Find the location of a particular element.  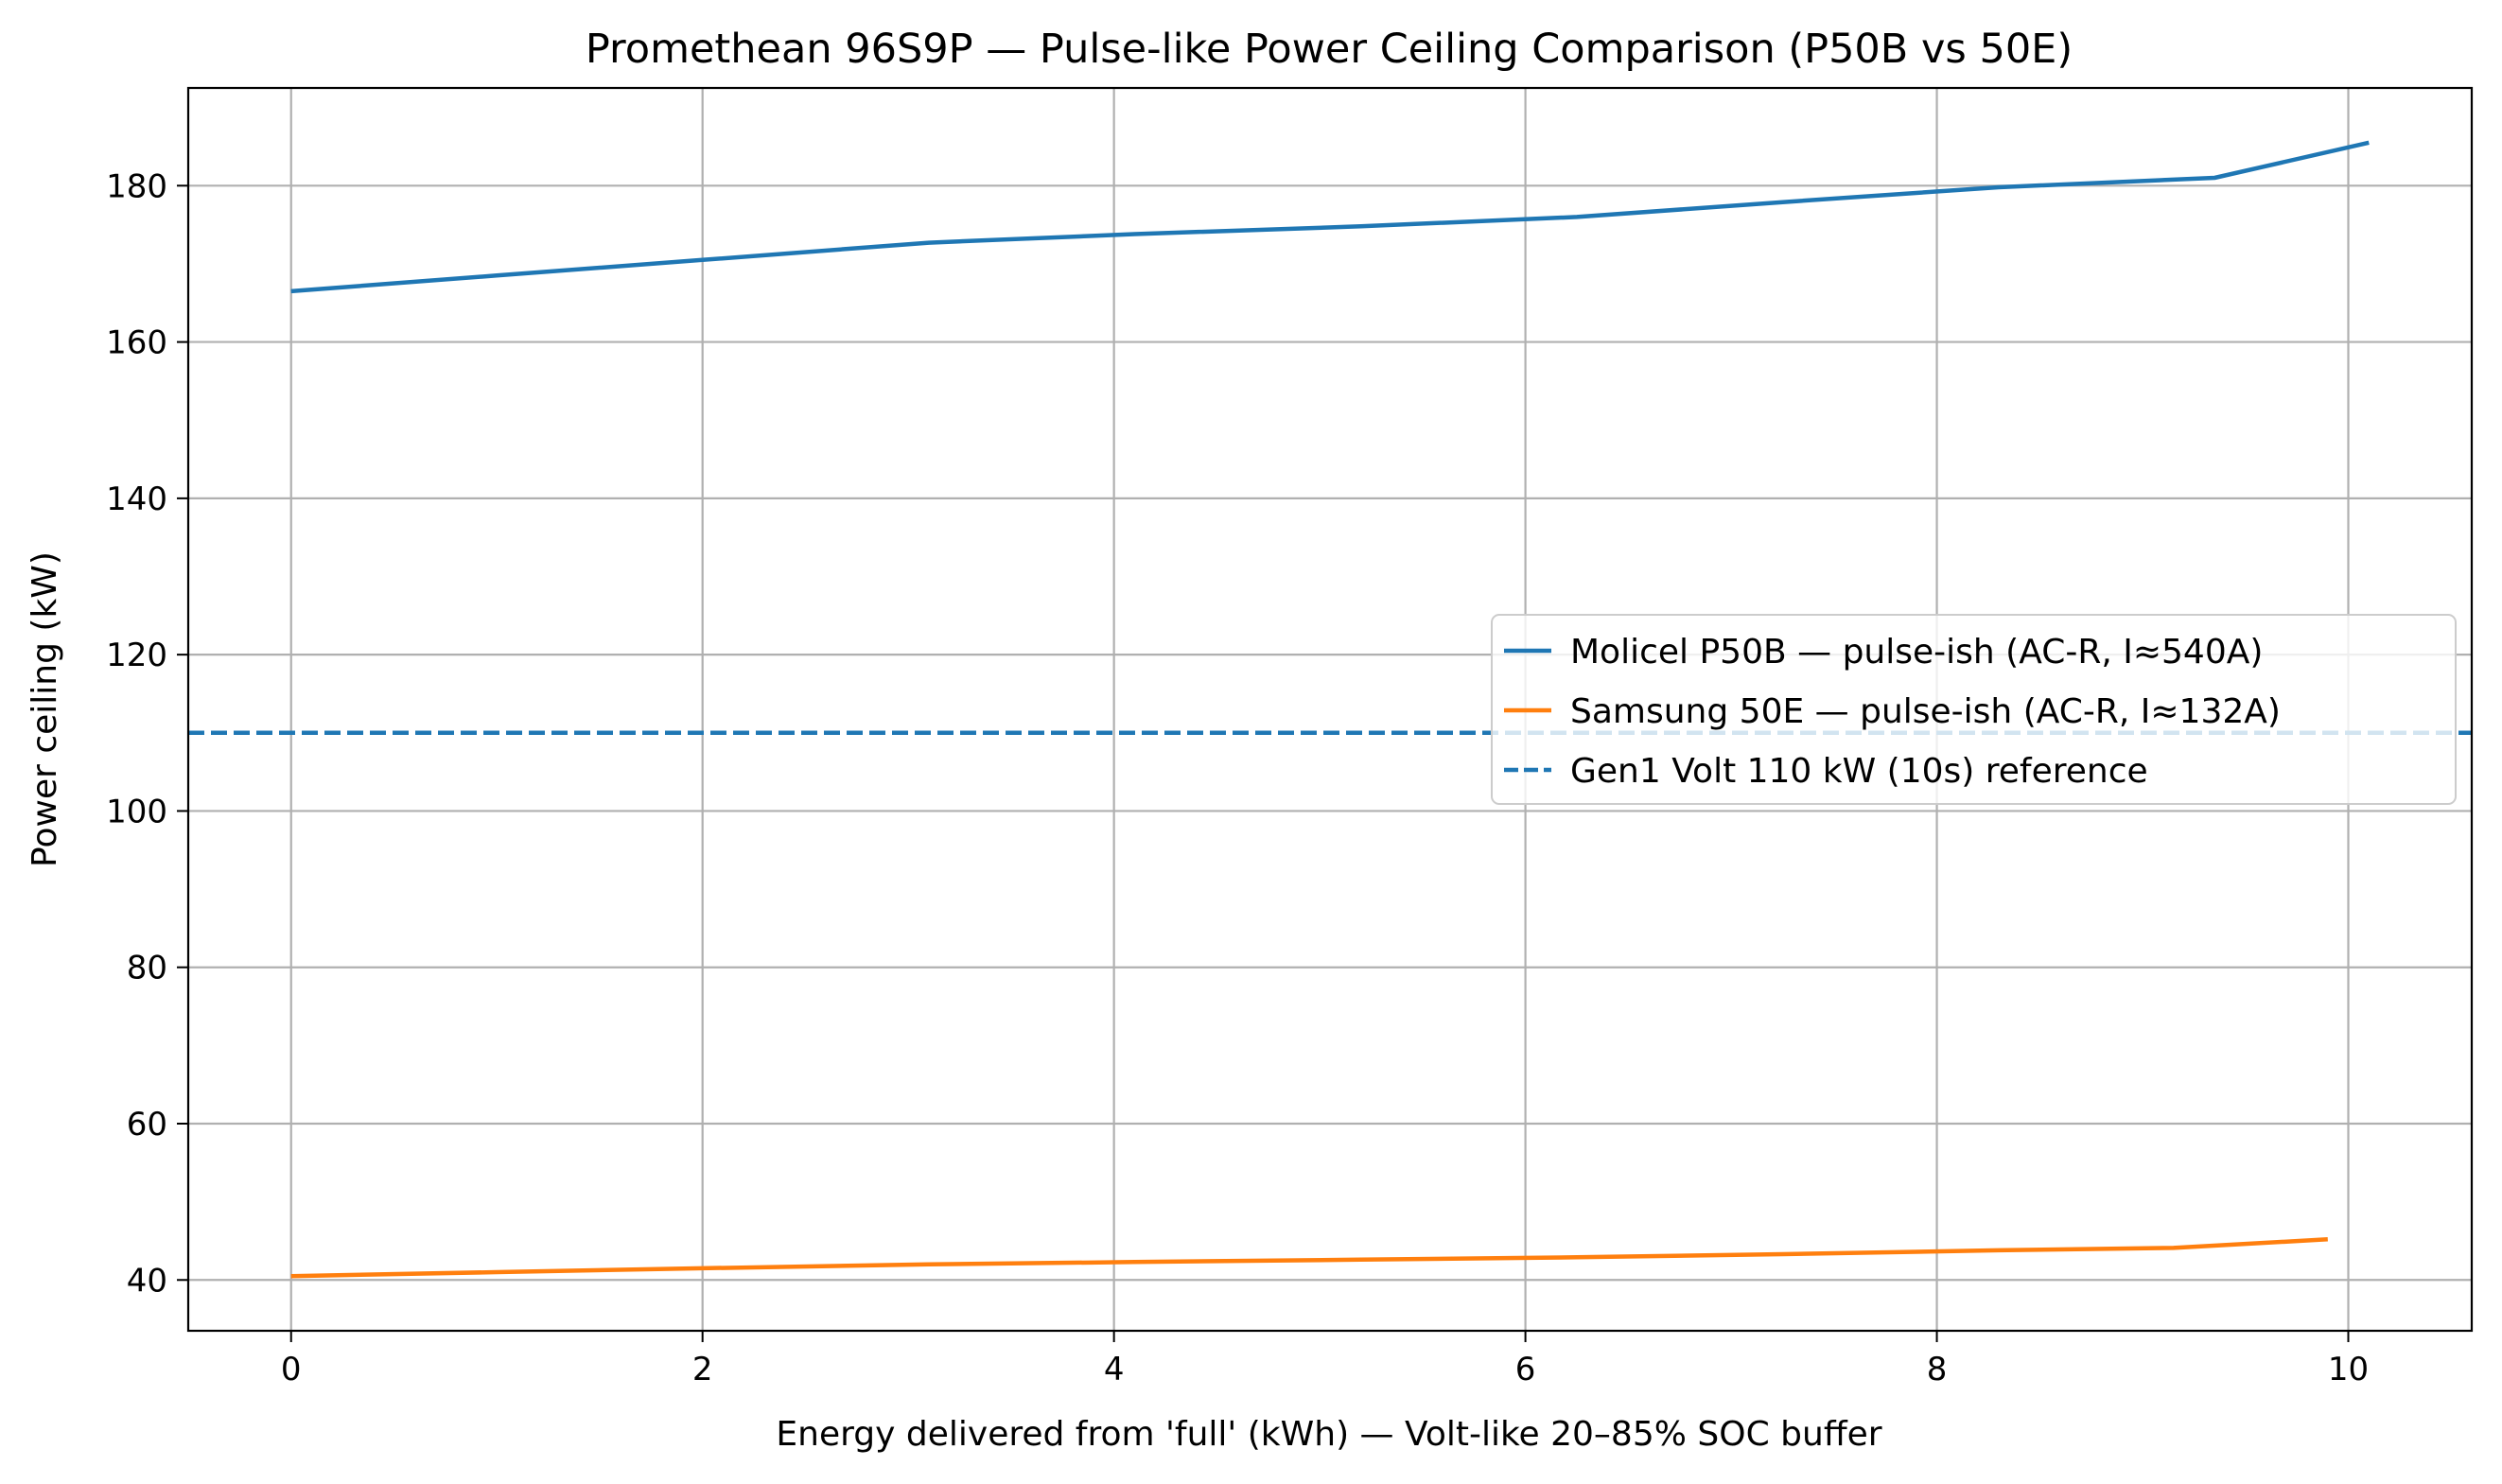

y-axis-ticks: 40 60 80 100 120 140 160 180 is located at coordinates (147, 734).